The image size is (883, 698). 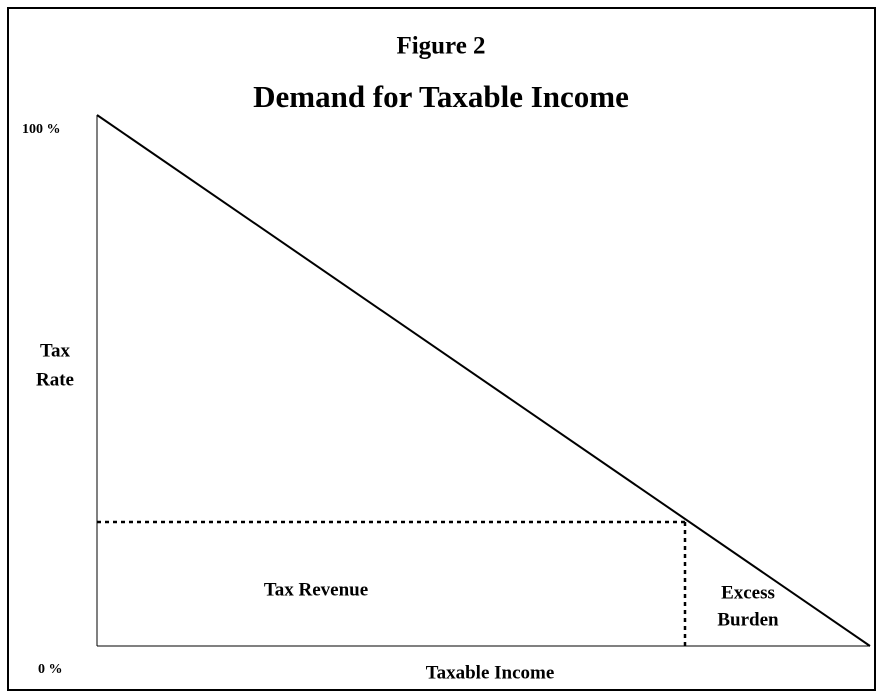 What do you see at coordinates (490, 672) in the screenshot?
I see `x-axis-label: Taxable Income` at bounding box center [490, 672].